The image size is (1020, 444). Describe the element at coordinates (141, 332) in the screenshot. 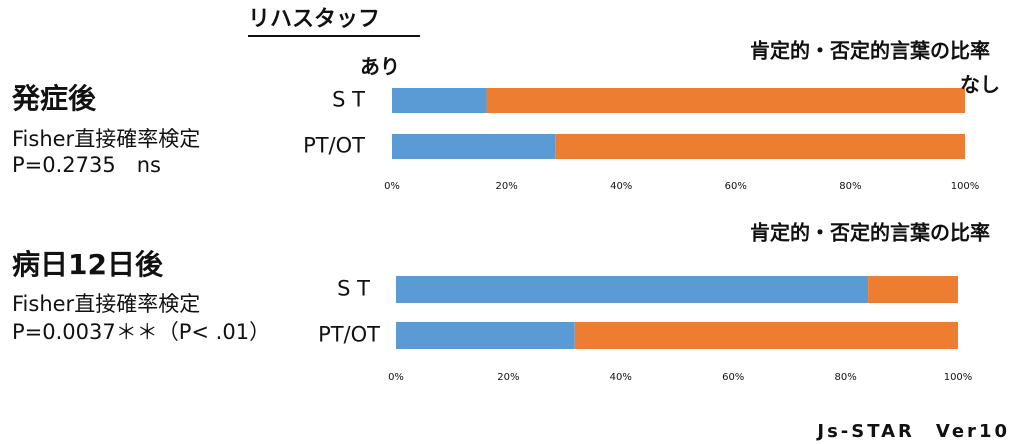

I see `section-result: P=0.0037＊＊（P< .01）` at that location.